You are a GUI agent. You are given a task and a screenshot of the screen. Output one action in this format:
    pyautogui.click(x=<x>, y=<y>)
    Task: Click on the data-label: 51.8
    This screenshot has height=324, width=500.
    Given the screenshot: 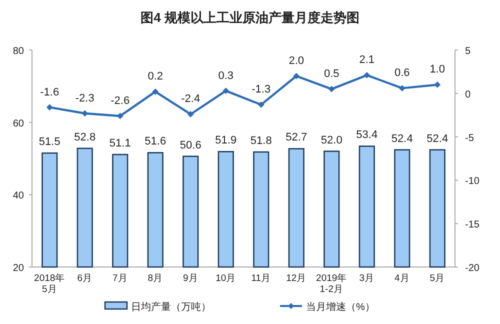 What is the action you would take?
    pyautogui.click(x=261, y=140)
    